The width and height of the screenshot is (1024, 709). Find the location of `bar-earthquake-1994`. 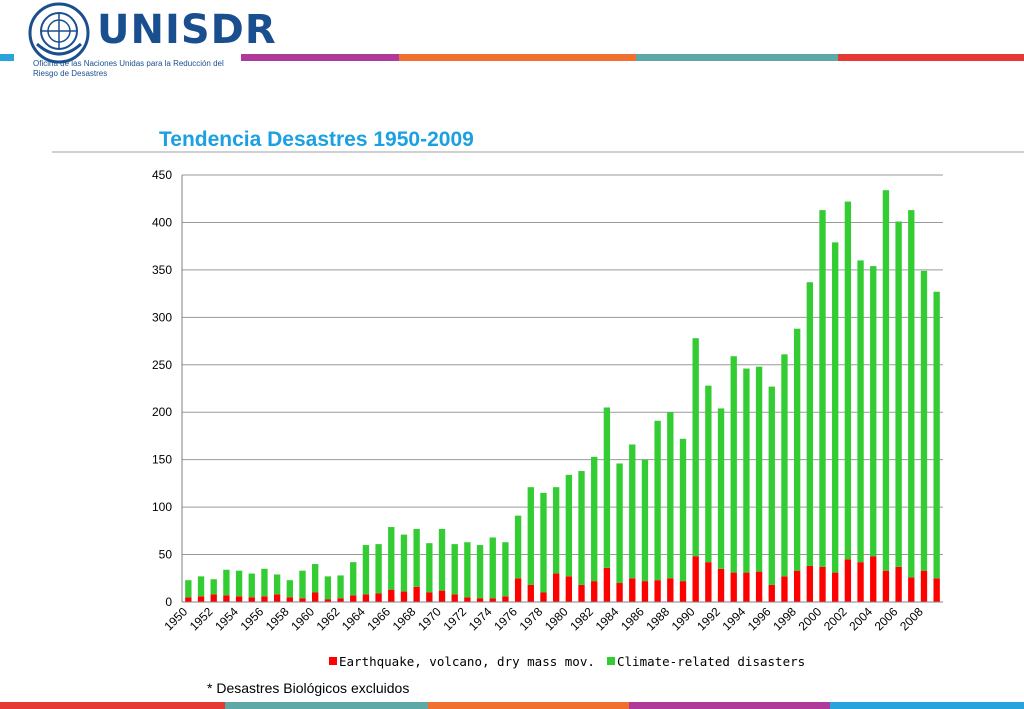

bar-earthquake-1994 is located at coordinates (746, 587).